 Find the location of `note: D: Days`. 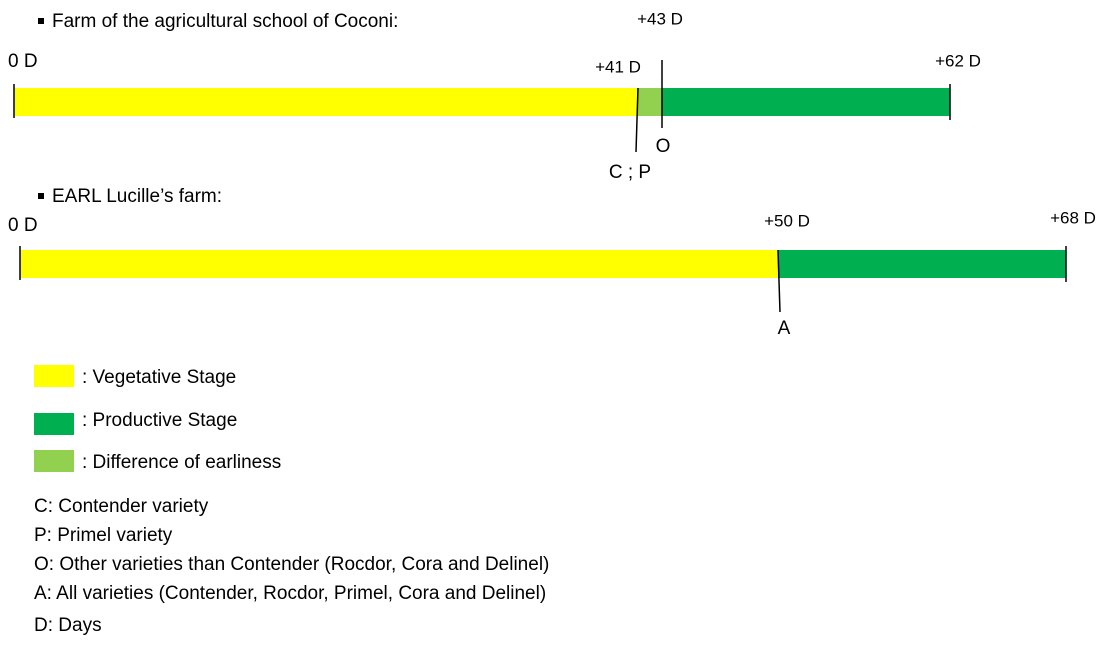

note: D: Days is located at coordinates (68, 625).